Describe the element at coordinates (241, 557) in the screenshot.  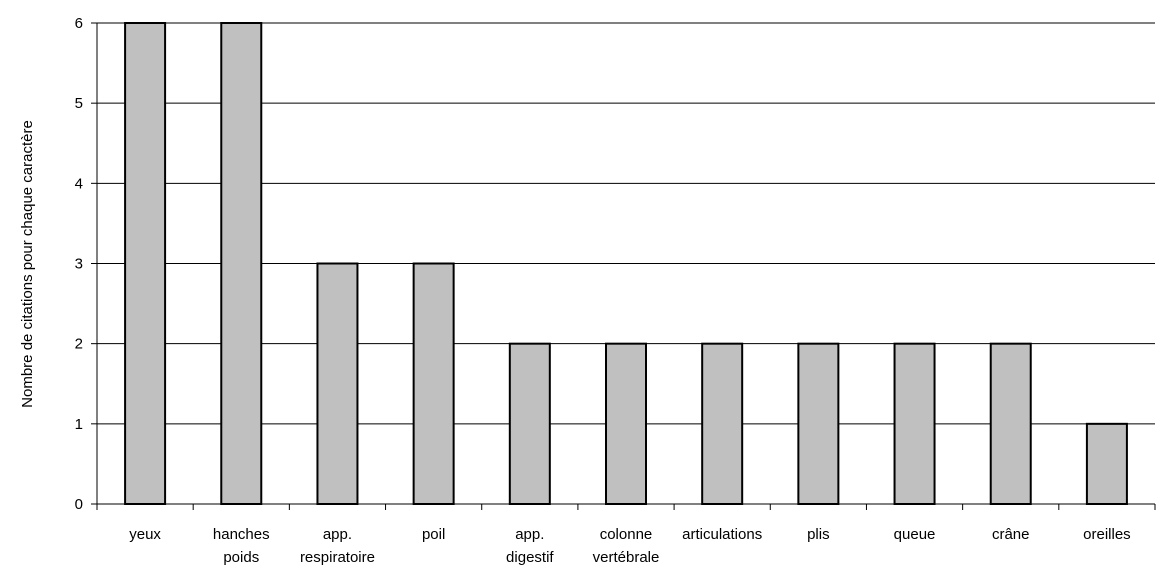
I see `x-tick-label-line: poids` at that location.